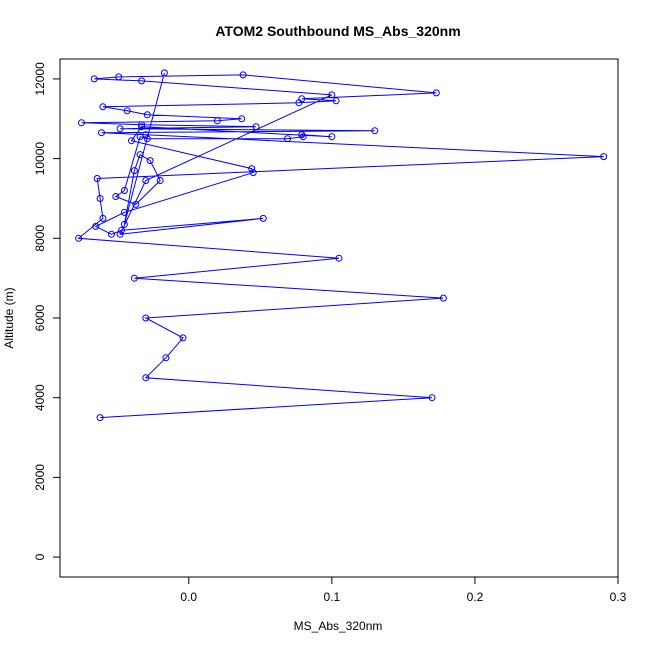  Describe the element at coordinates (9, 317) in the screenshot. I see `y-axis-label: Altitude (m)` at that location.